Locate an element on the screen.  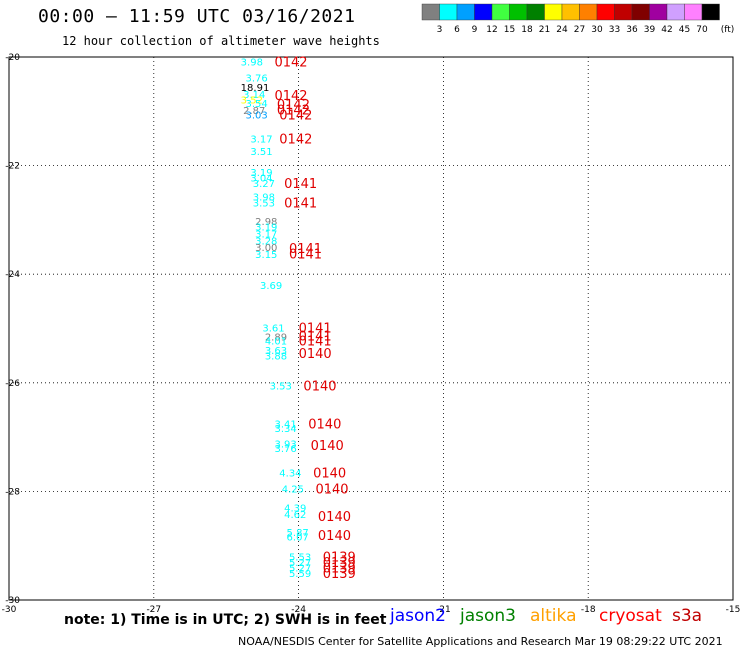
wave-height-value: 18.91 is located at coordinates (255, 88).